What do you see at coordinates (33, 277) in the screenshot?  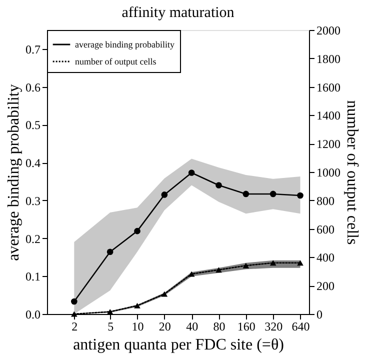 I see `y-tick-label: 0.1` at bounding box center [33, 277].